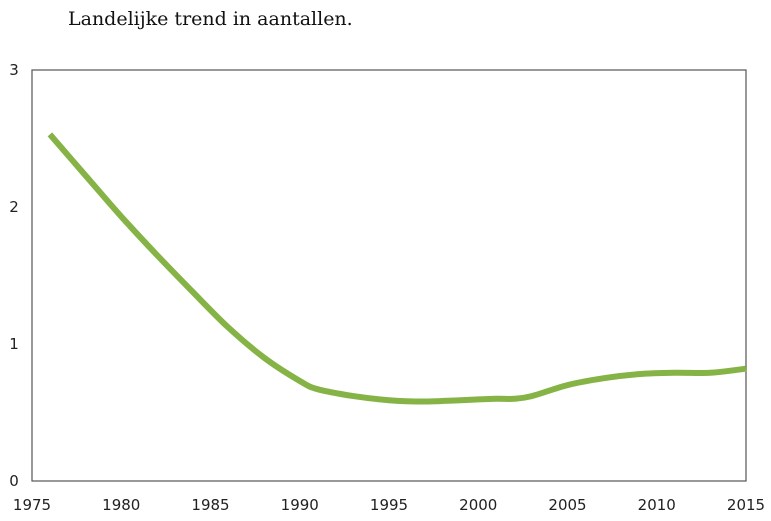 Image resolution: width=771 pixels, height=521 pixels. Describe the element at coordinates (14, 70) in the screenshot. I see `y-tick-label: 3` at that location.